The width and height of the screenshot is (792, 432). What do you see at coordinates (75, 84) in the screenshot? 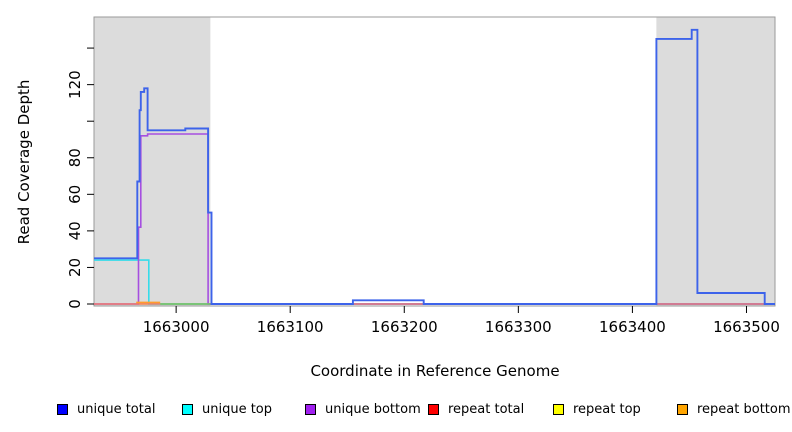
I see `y-axis-tick-label: 120` at bounding box center [75, 84].